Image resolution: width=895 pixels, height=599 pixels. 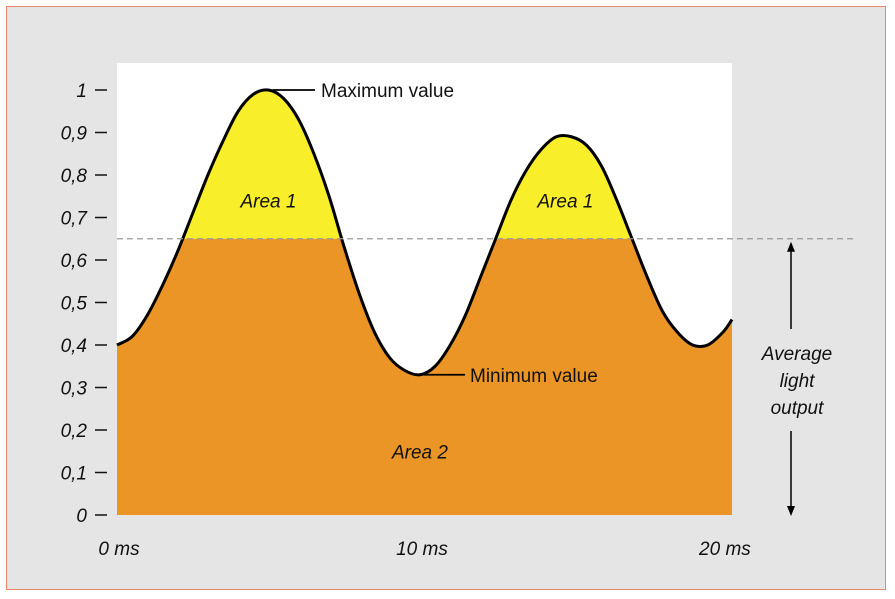 I want to click on y-tick-label: 0,7, so click(x=75, y=219).